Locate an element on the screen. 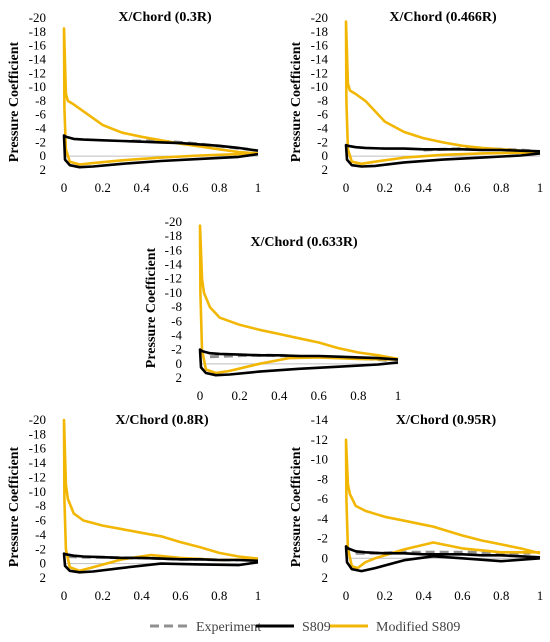 Image resolution: width=550 pixels, height=642 pixels. legend-label: Experiment is located at coordinates (228, 627).